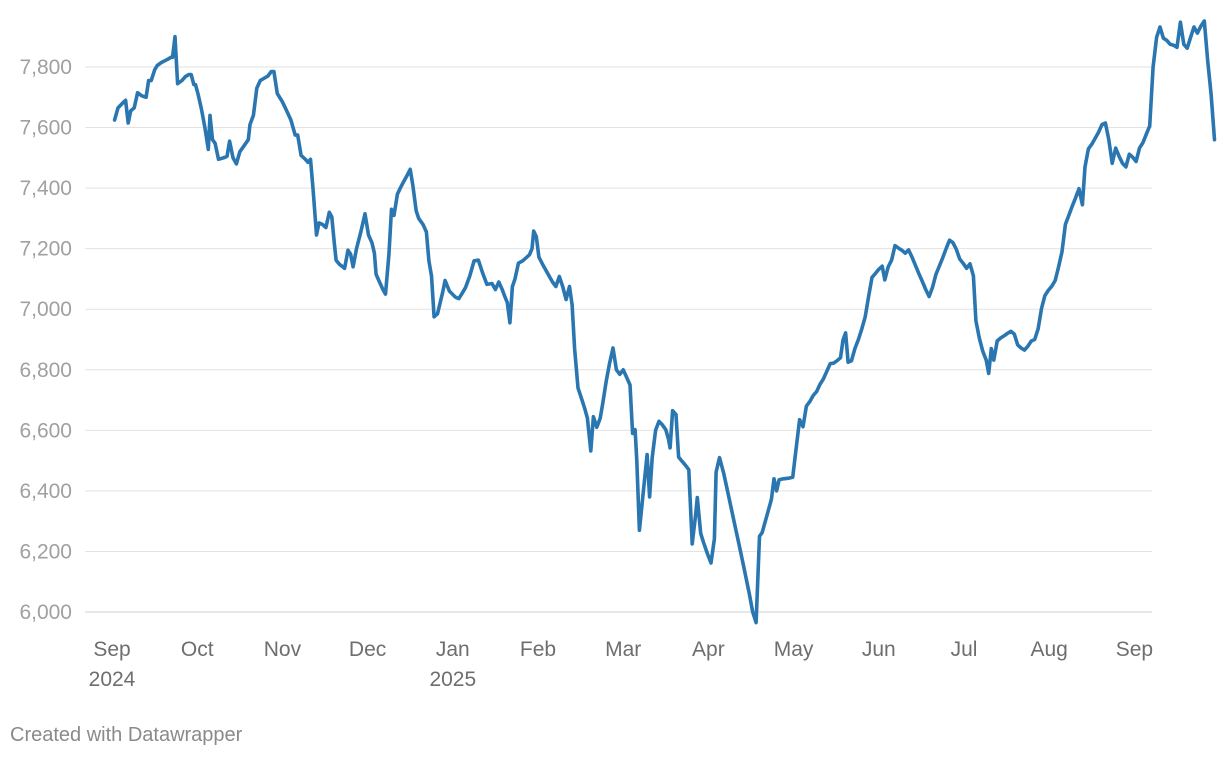  Describe the element at coordinates (452, 679) in the screenshot. I see `x-tick-year-label: 2025` at that location.